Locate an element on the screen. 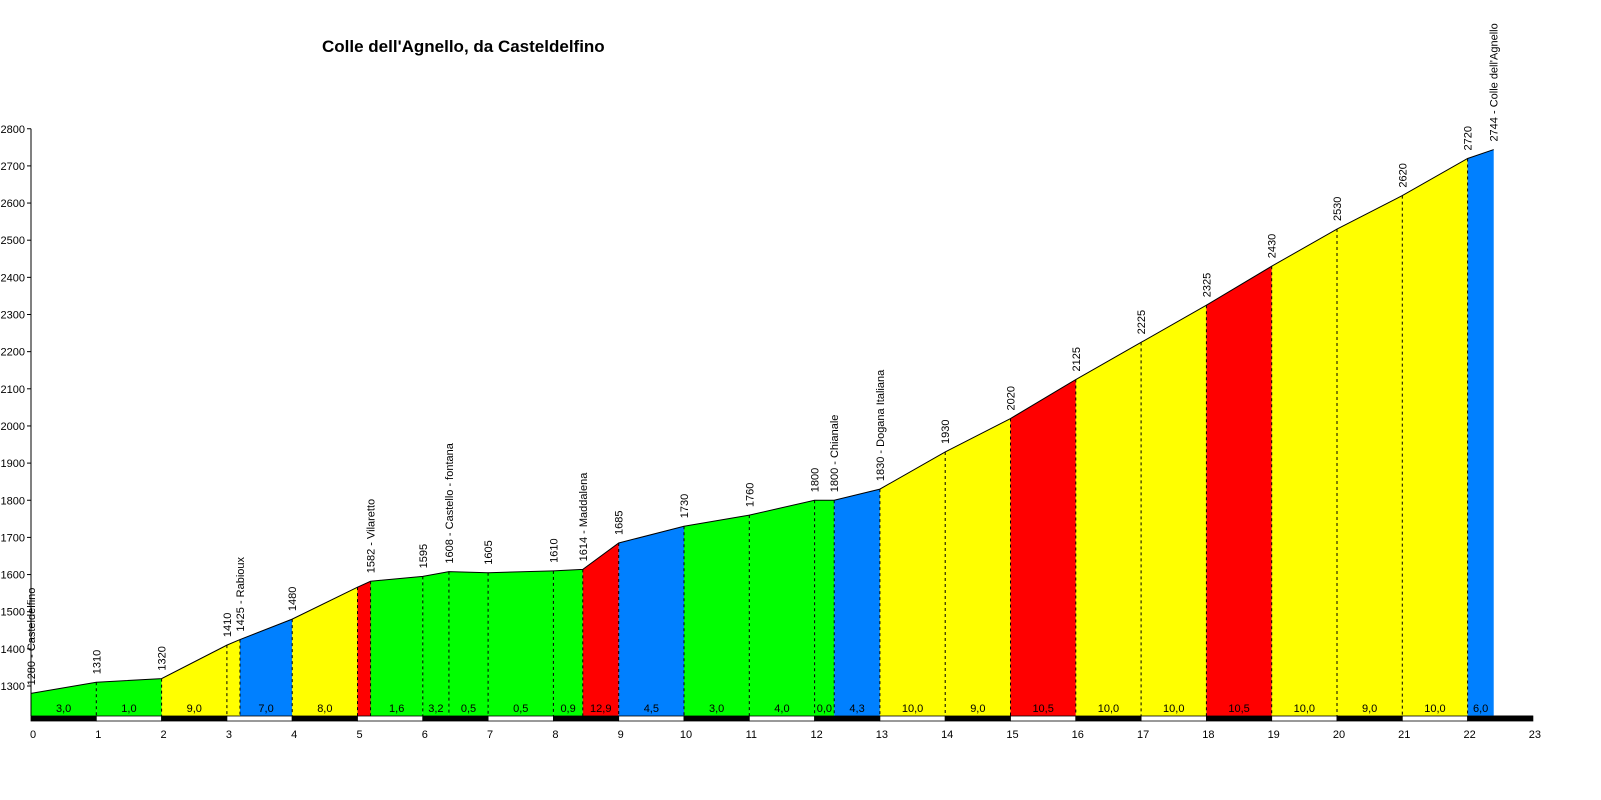 The height and width of the screenshot is (800, 1601). x-tick-label: 15 is located at coordinates (1012, 735).